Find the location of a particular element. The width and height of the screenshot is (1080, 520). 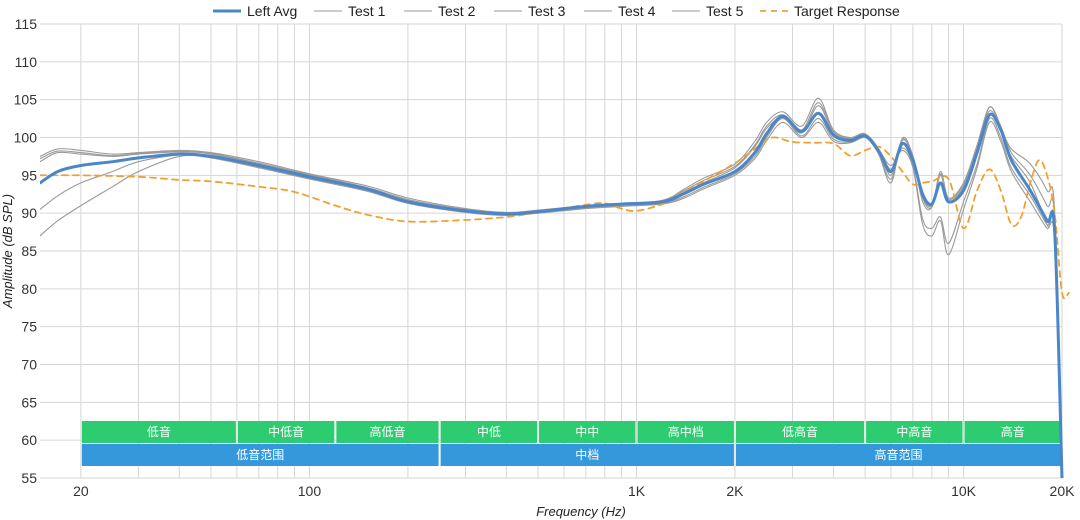

band-row1-label: 中高音 is located at coordinates (914, 431).